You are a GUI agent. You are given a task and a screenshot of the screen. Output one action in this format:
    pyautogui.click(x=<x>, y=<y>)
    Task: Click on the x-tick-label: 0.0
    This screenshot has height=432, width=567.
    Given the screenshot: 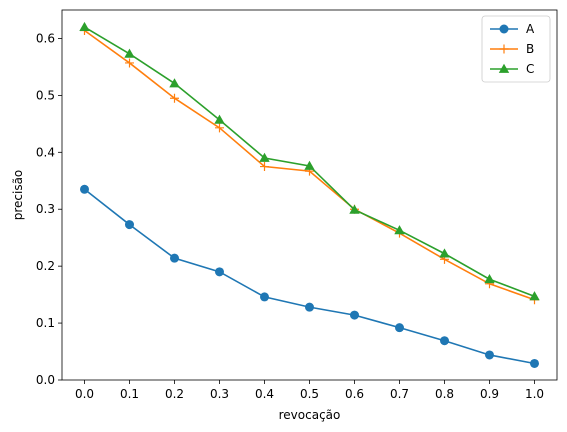 What is the action you would take?
    pyautogui.click(x=84, y=394)
    